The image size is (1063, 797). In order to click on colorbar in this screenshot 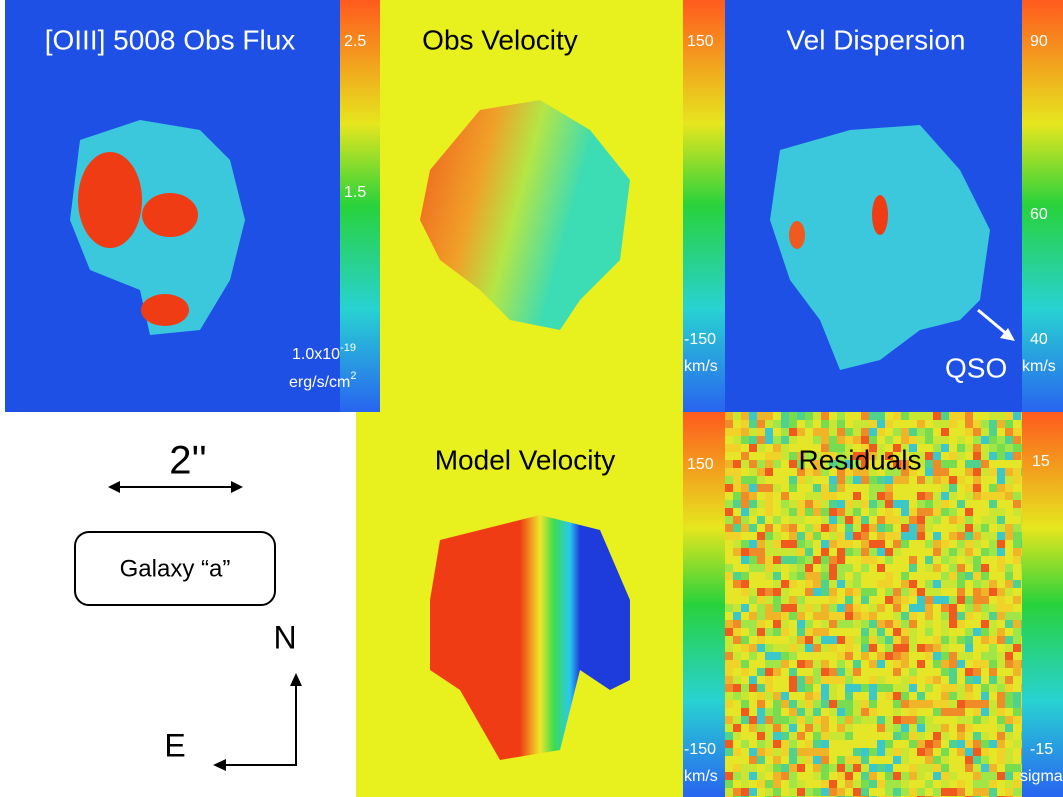, I will do `click(704, 604)`.